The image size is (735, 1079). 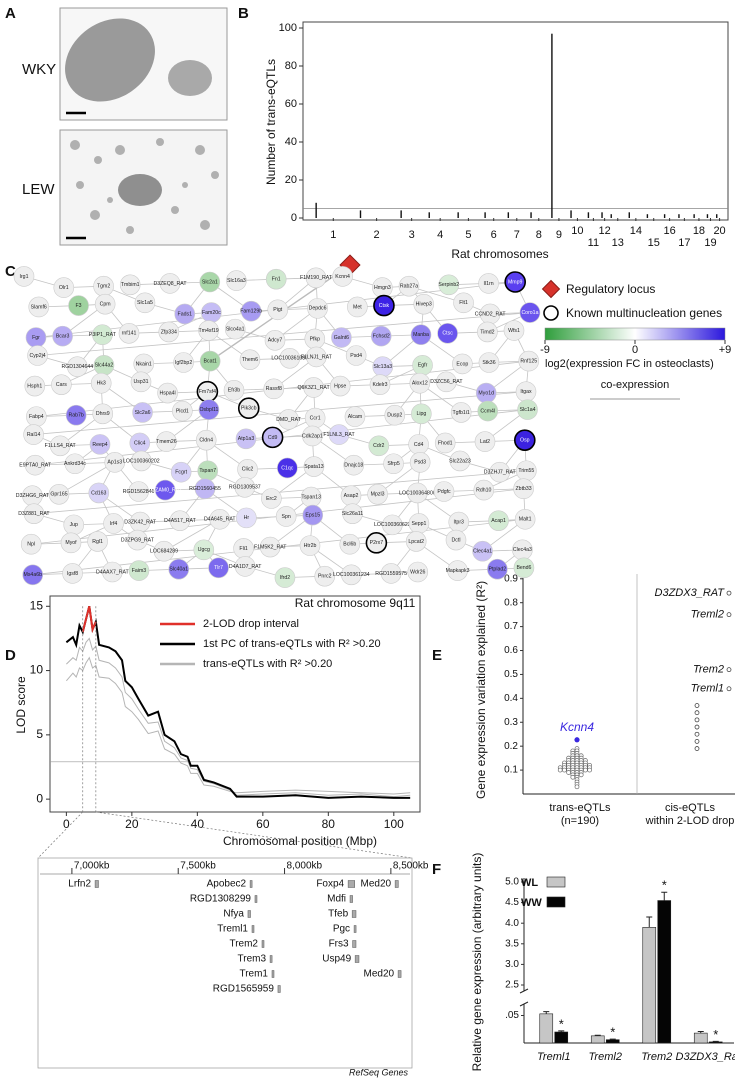 What do you see at coordinates (247, 518) in the screenshot?
I see `node-label: Hr` at bounding box center [247, 518].